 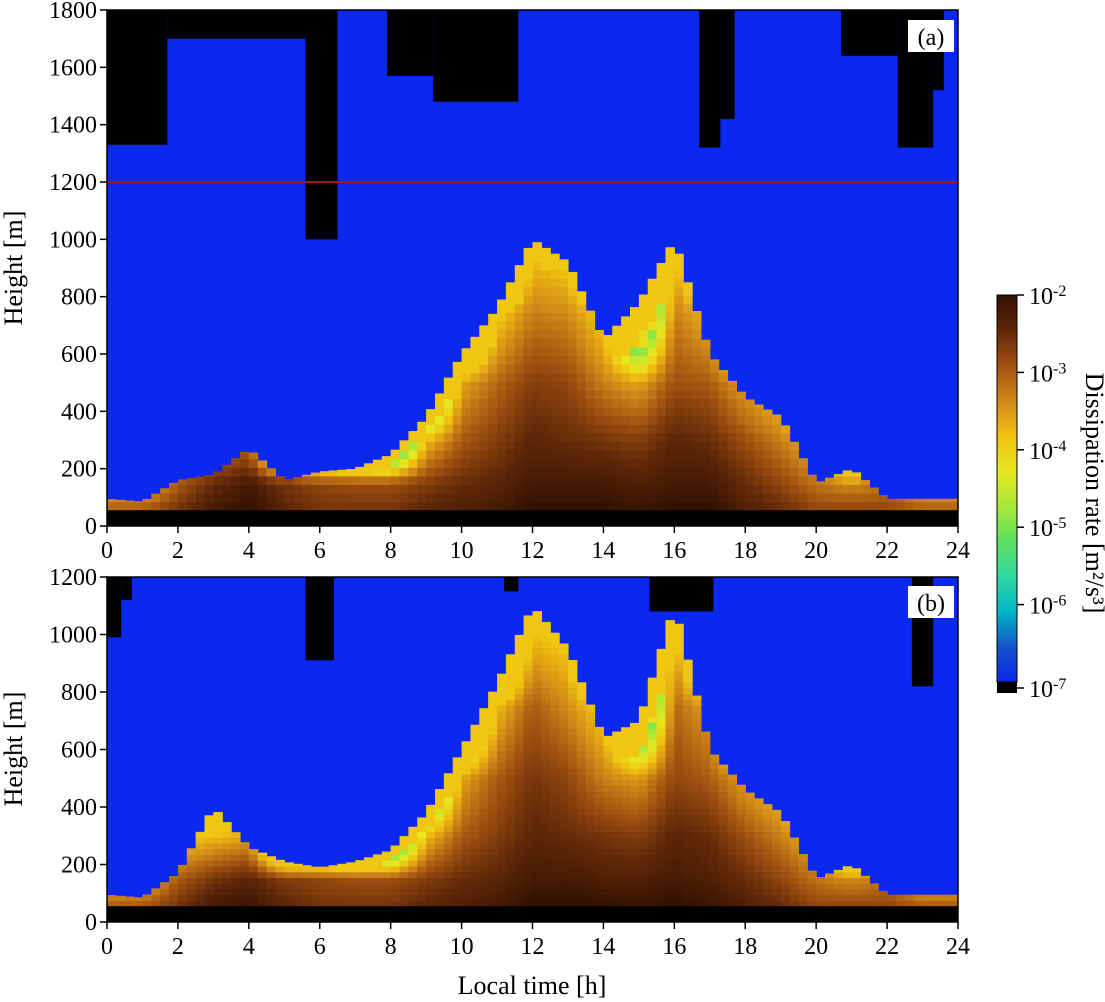 What do you see at coordinates (931, 36) in the screenshot?
I see `panel-a-label-box` at bounding box center [931, 36].